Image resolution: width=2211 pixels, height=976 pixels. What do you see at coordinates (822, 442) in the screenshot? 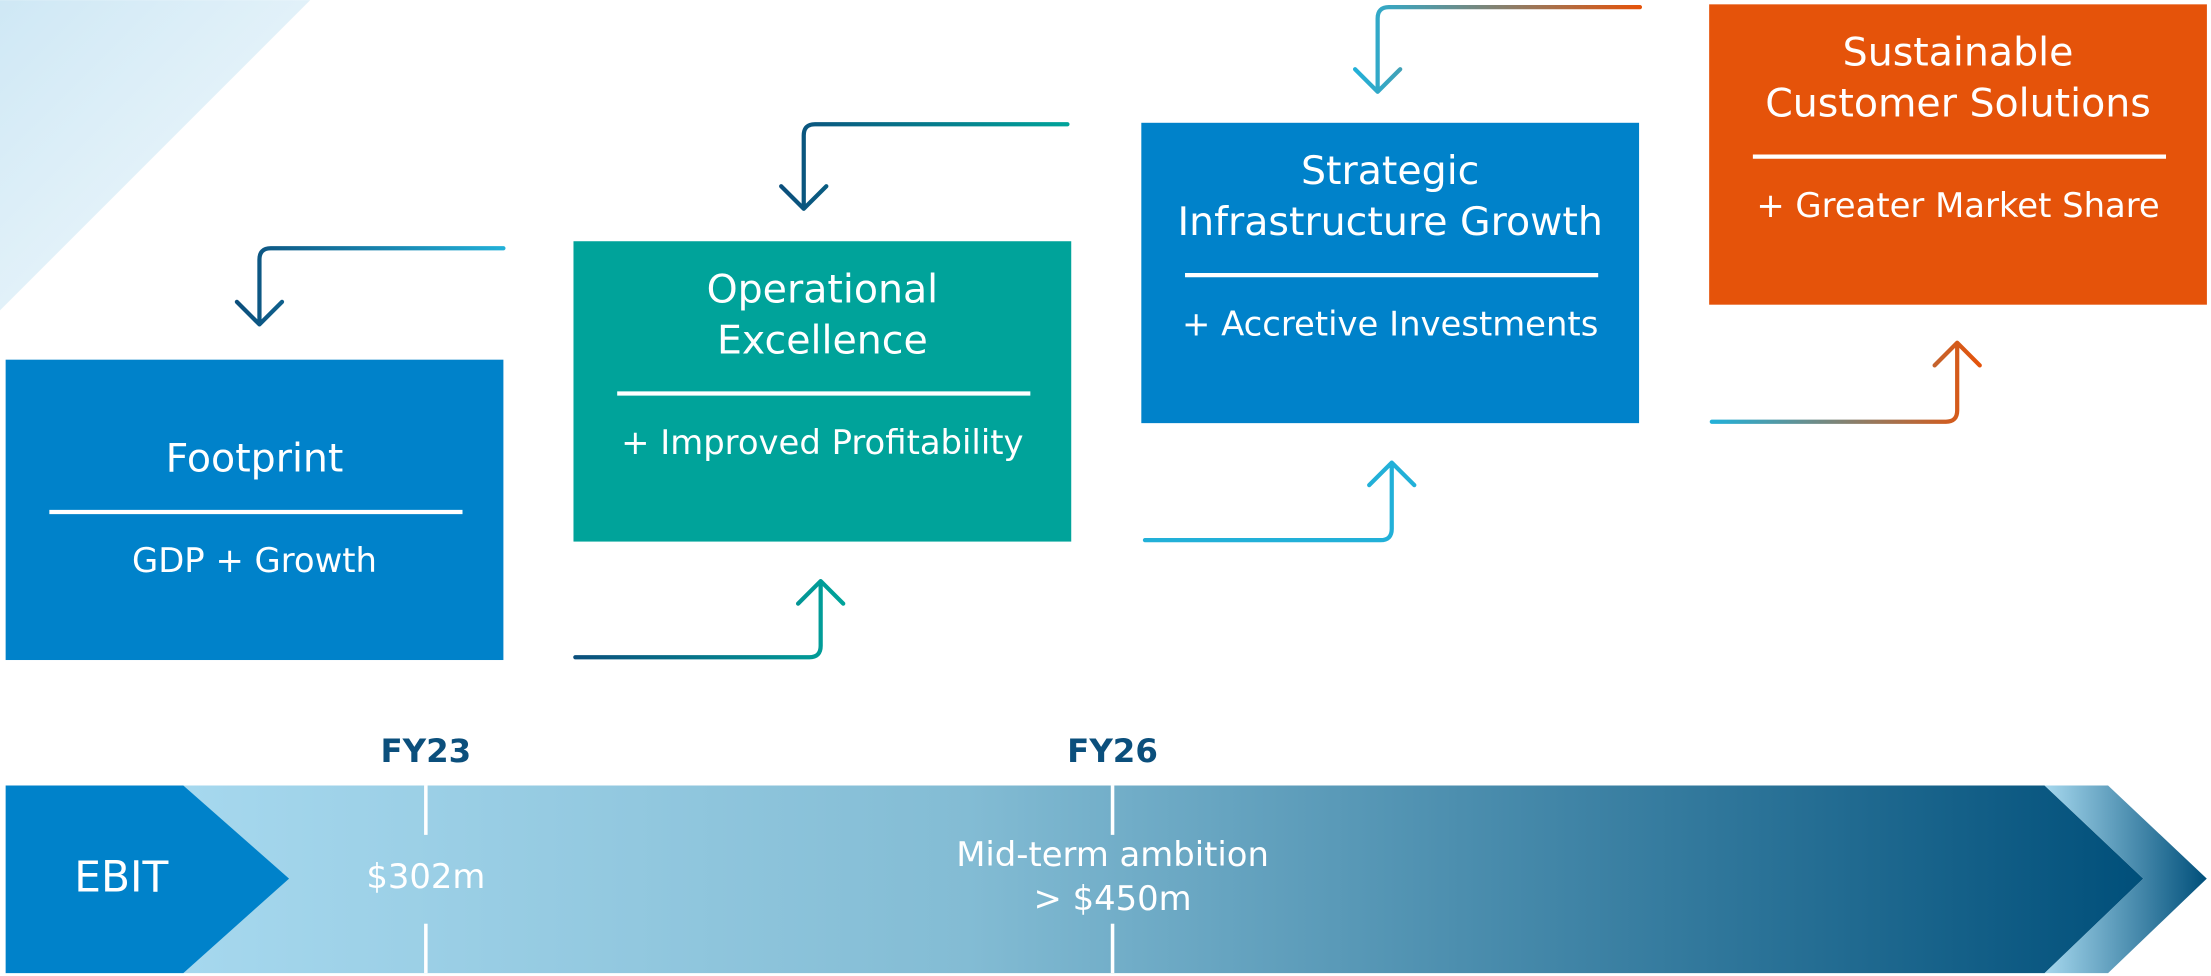
I see `box-subtitle: + Improved Profitability` at bounding box center [822, 442].